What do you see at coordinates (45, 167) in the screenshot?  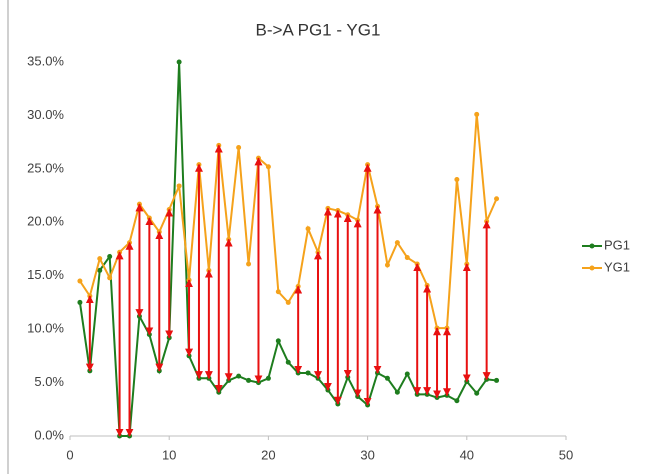 I see `y-tick-label: 25.0%` at bounding box center [45, 167].